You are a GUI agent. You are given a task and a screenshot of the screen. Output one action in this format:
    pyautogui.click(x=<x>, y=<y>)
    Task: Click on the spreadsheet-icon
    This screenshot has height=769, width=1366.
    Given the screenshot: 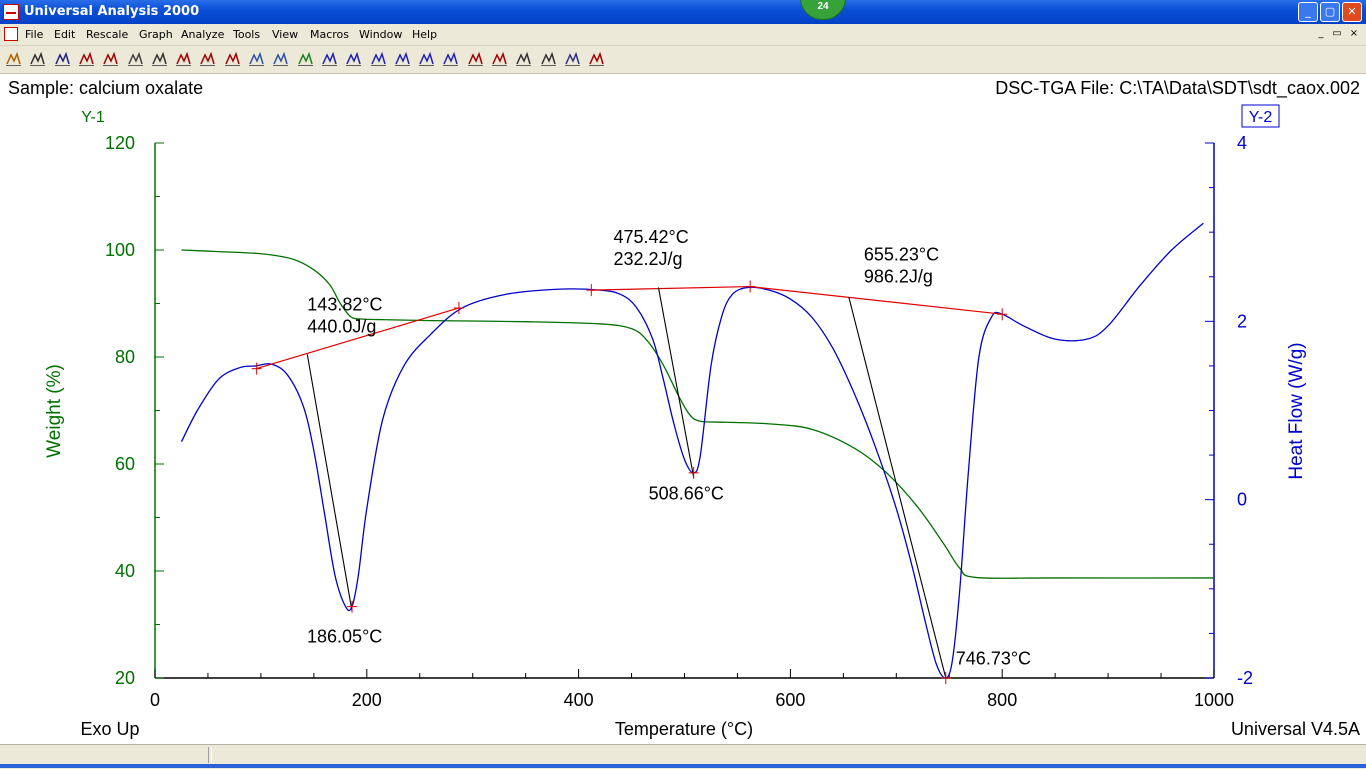 What is the action you would take?
    pyautogui.click(x=548, y=59)
    